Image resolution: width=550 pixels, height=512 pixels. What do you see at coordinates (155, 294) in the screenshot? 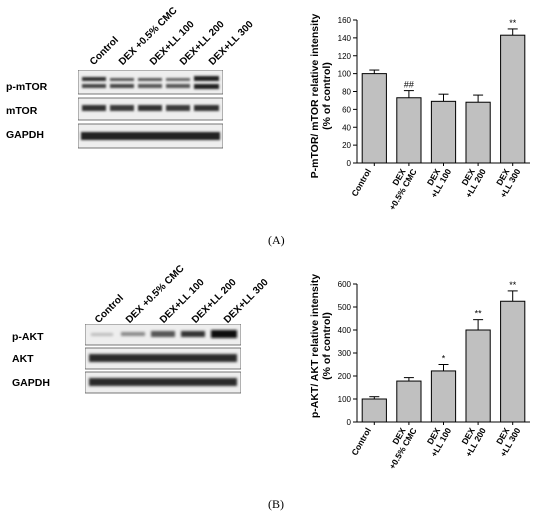
I see `lane-label: DEX +0.5% CMC` at bounding box center [155, 294].